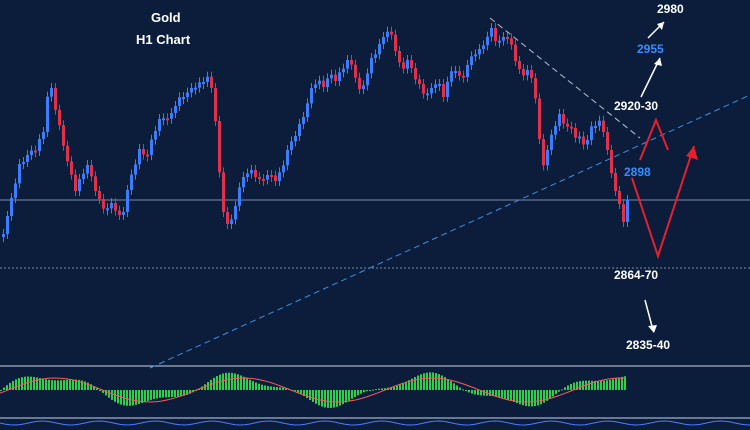  I want to click on target-label-2955: 2955, so click(650, 49).